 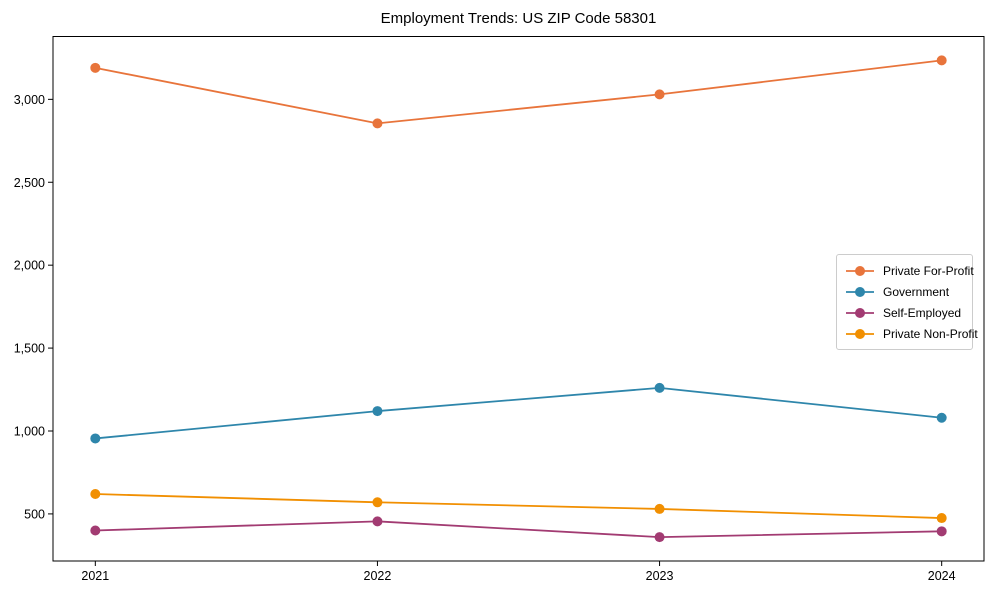 What do you see at coordinates (95, 438) in the screenshot?
I see `data-point-government-2021` at bounding box center [95, 438].